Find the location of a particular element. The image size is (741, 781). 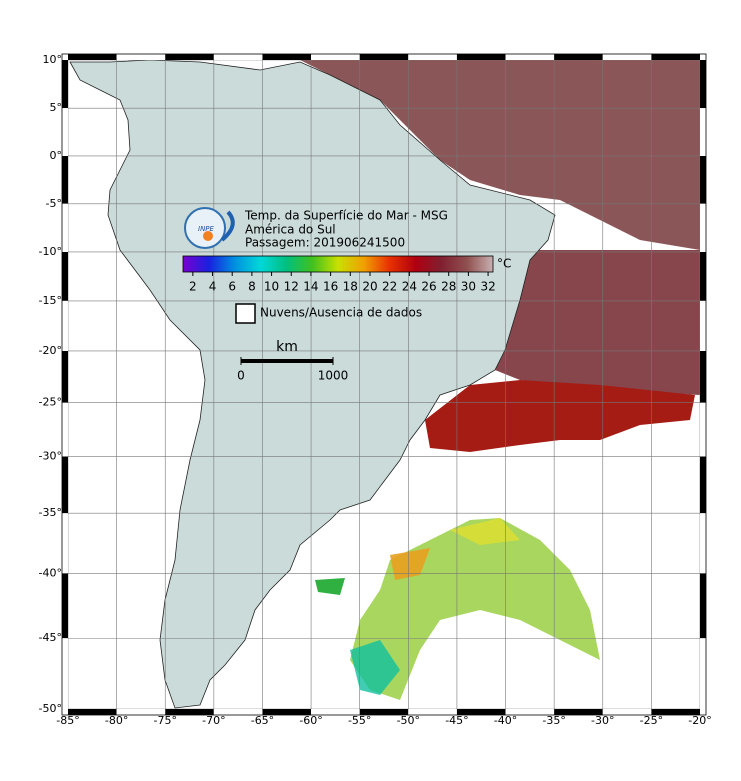

lat-label: -20° is located at coordinates (50, 350).